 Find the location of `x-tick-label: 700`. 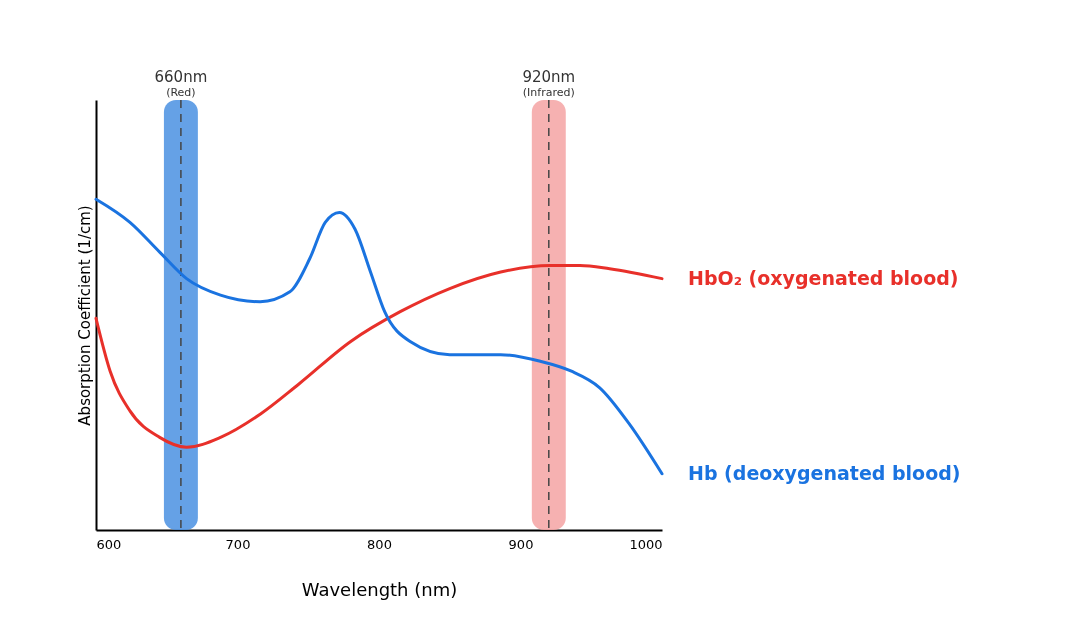

x-tick-label: 700 is located at coordinates (238, 544).